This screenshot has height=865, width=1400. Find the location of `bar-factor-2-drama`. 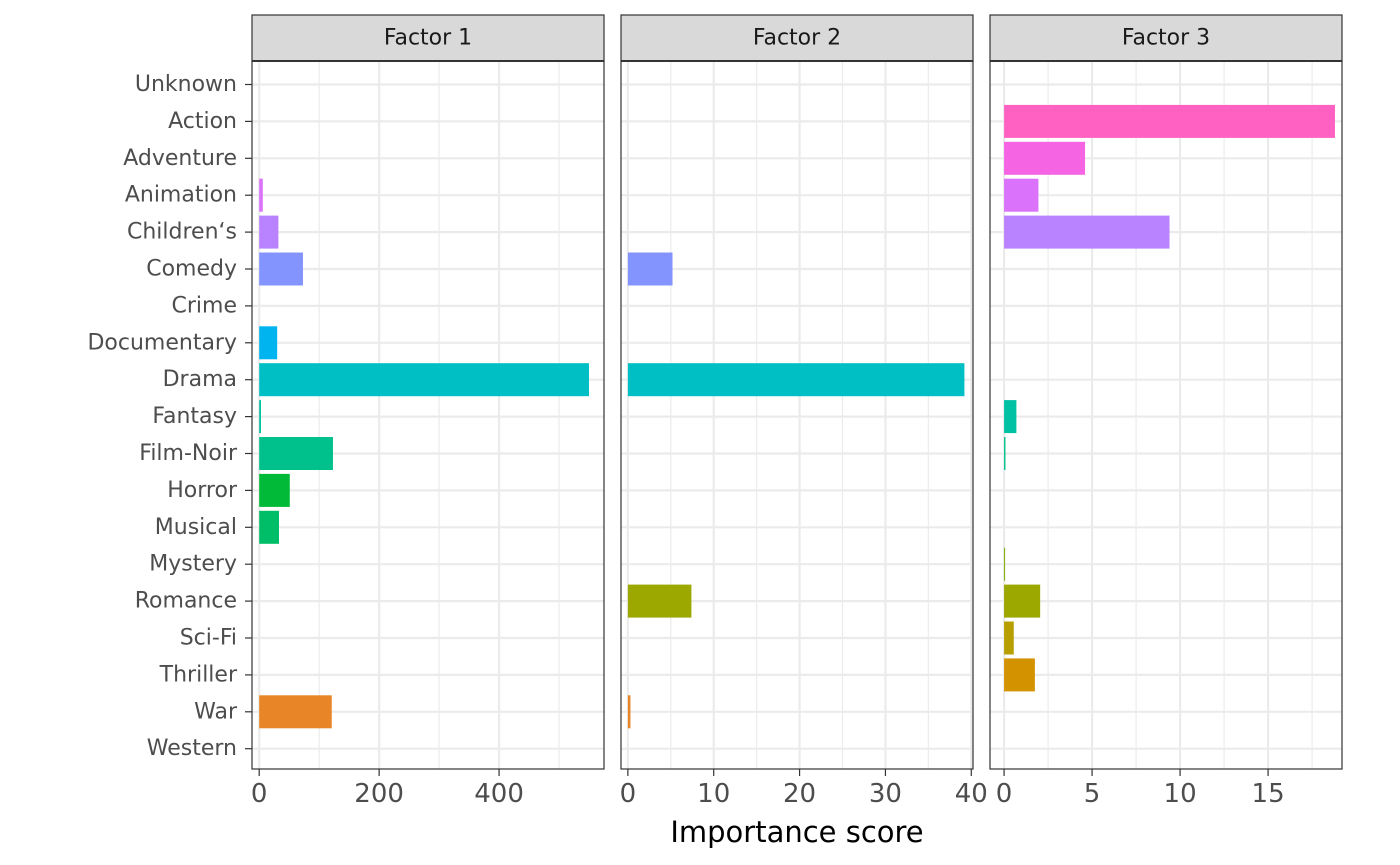

bar-factor-2-drama is located at coordinates (796, 380).